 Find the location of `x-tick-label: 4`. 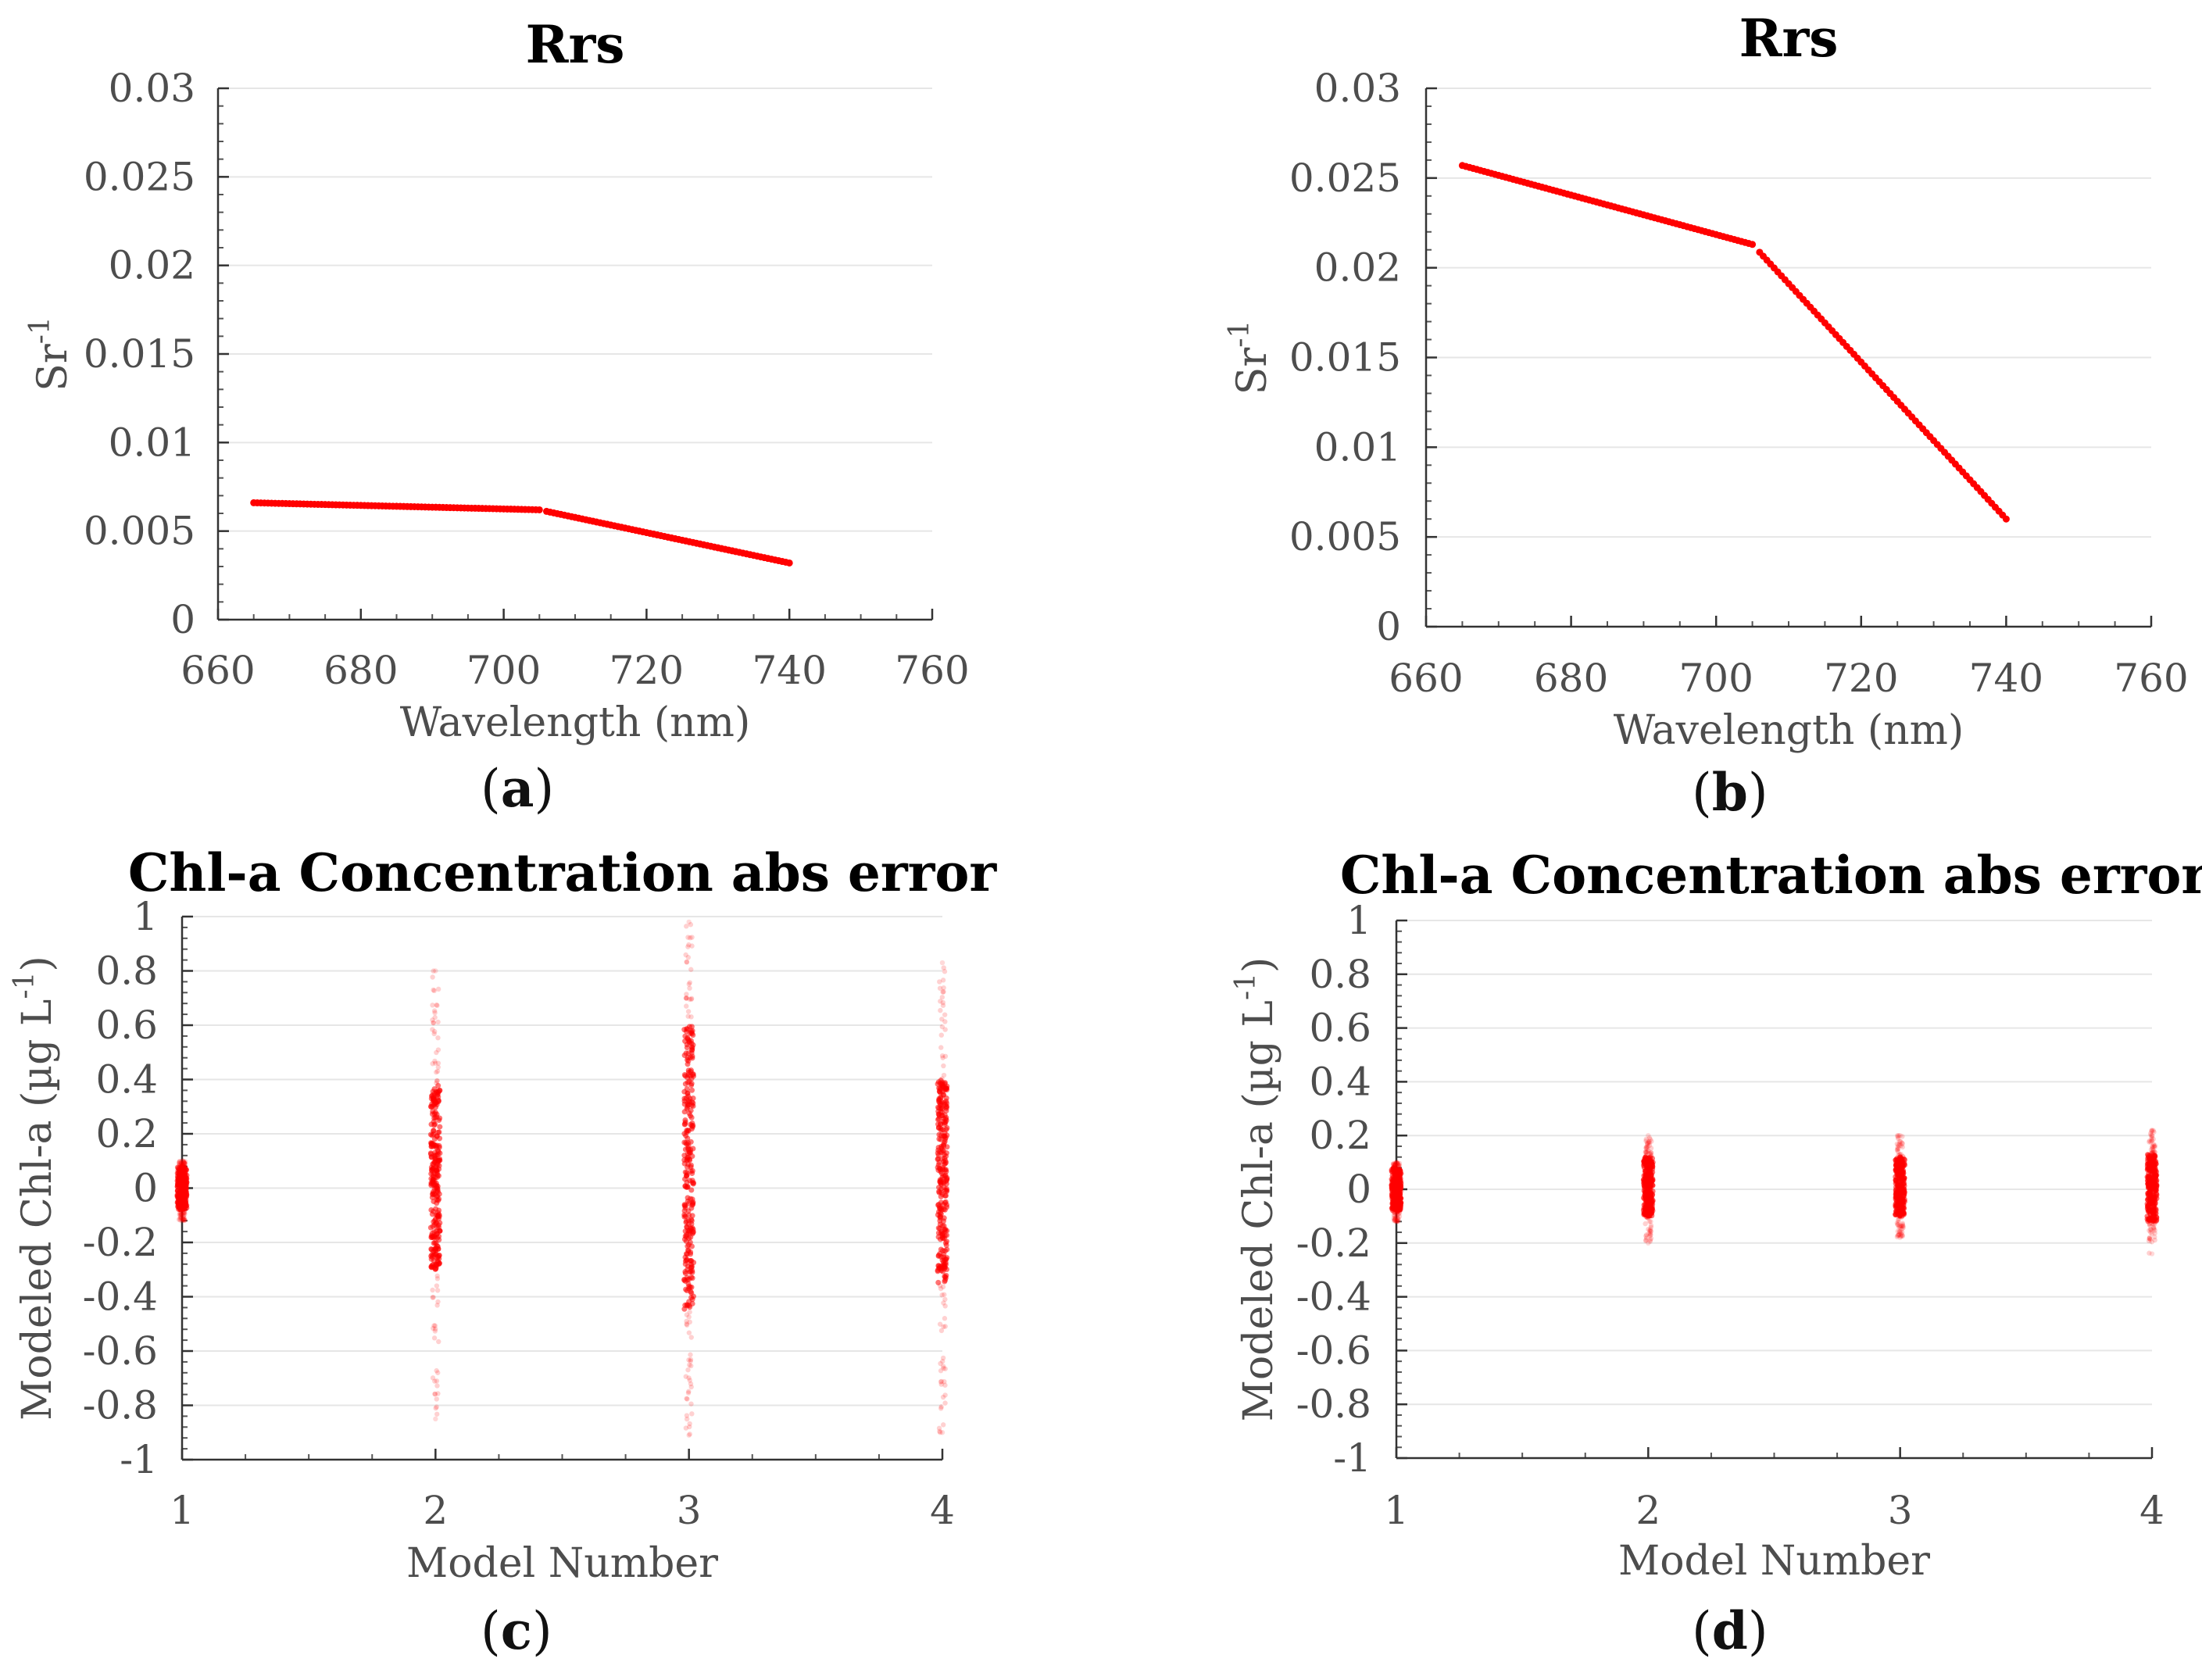

x-tick-label: 4 is located at coordinates (2151, 1510).